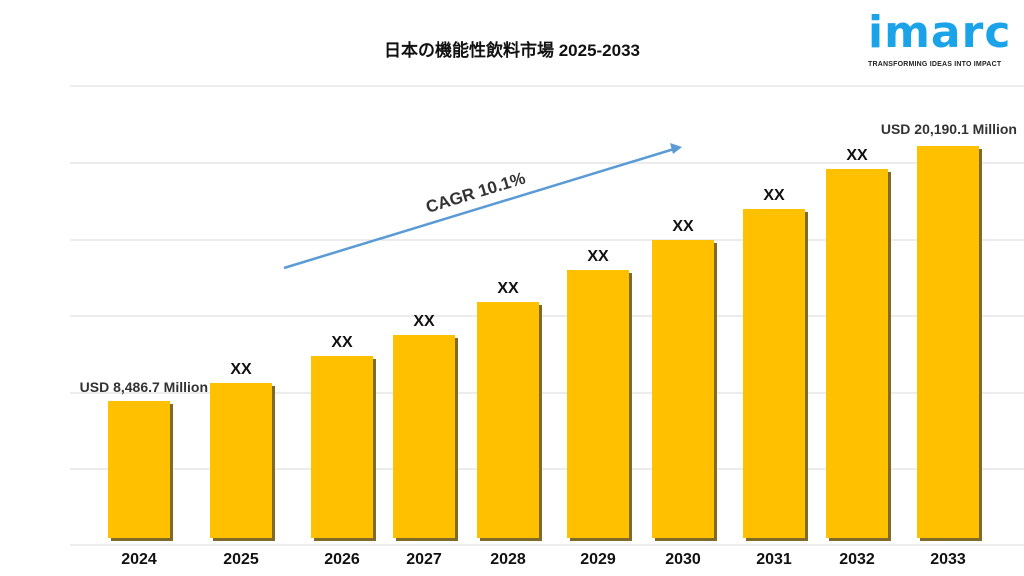  I want to click on x-tick-label: 2031, so click(774, 559).